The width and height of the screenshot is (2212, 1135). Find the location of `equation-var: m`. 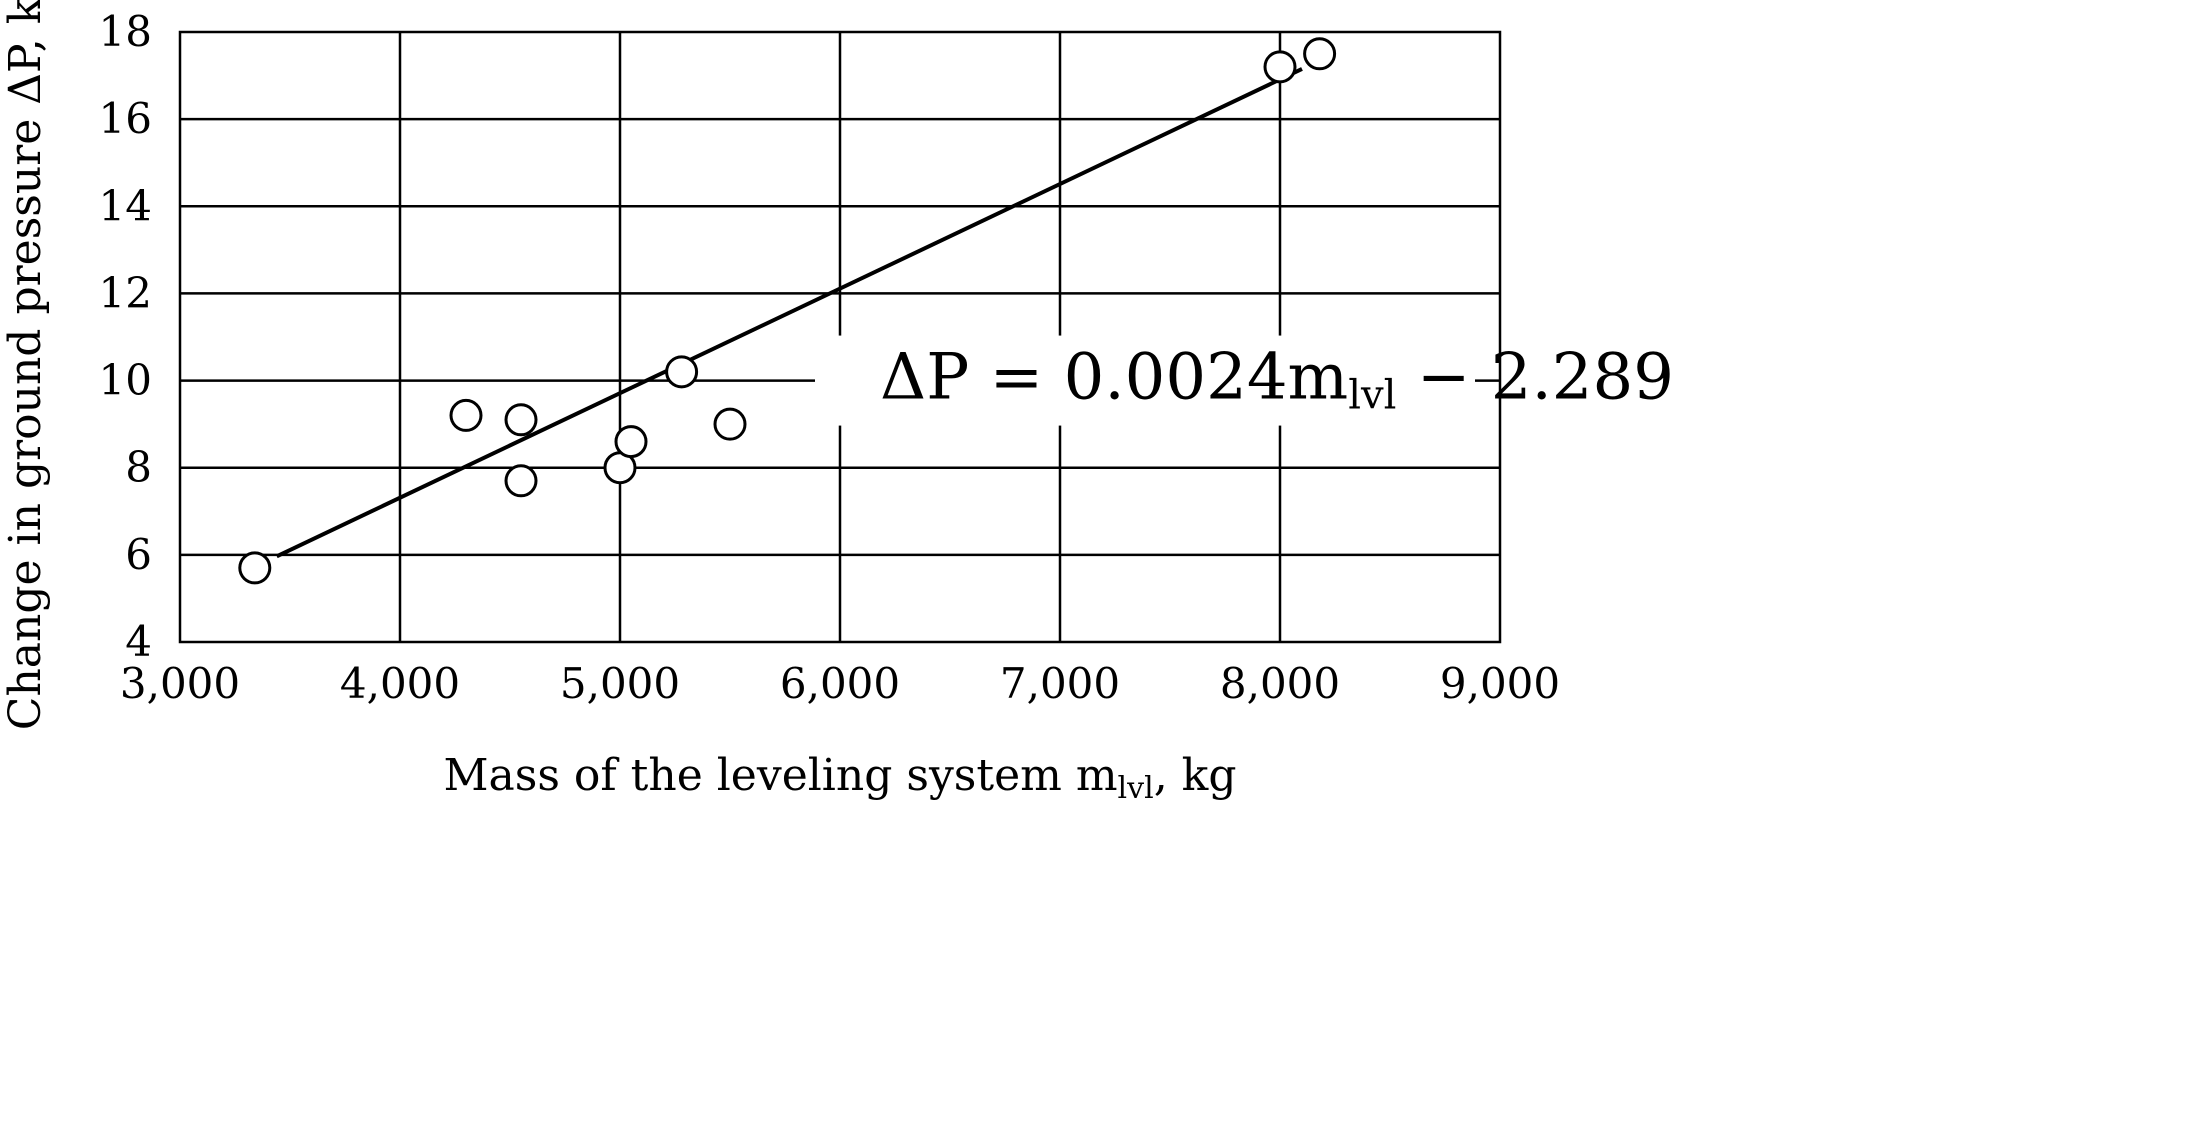

equation-var: m is located at coordinates (1318, 378).